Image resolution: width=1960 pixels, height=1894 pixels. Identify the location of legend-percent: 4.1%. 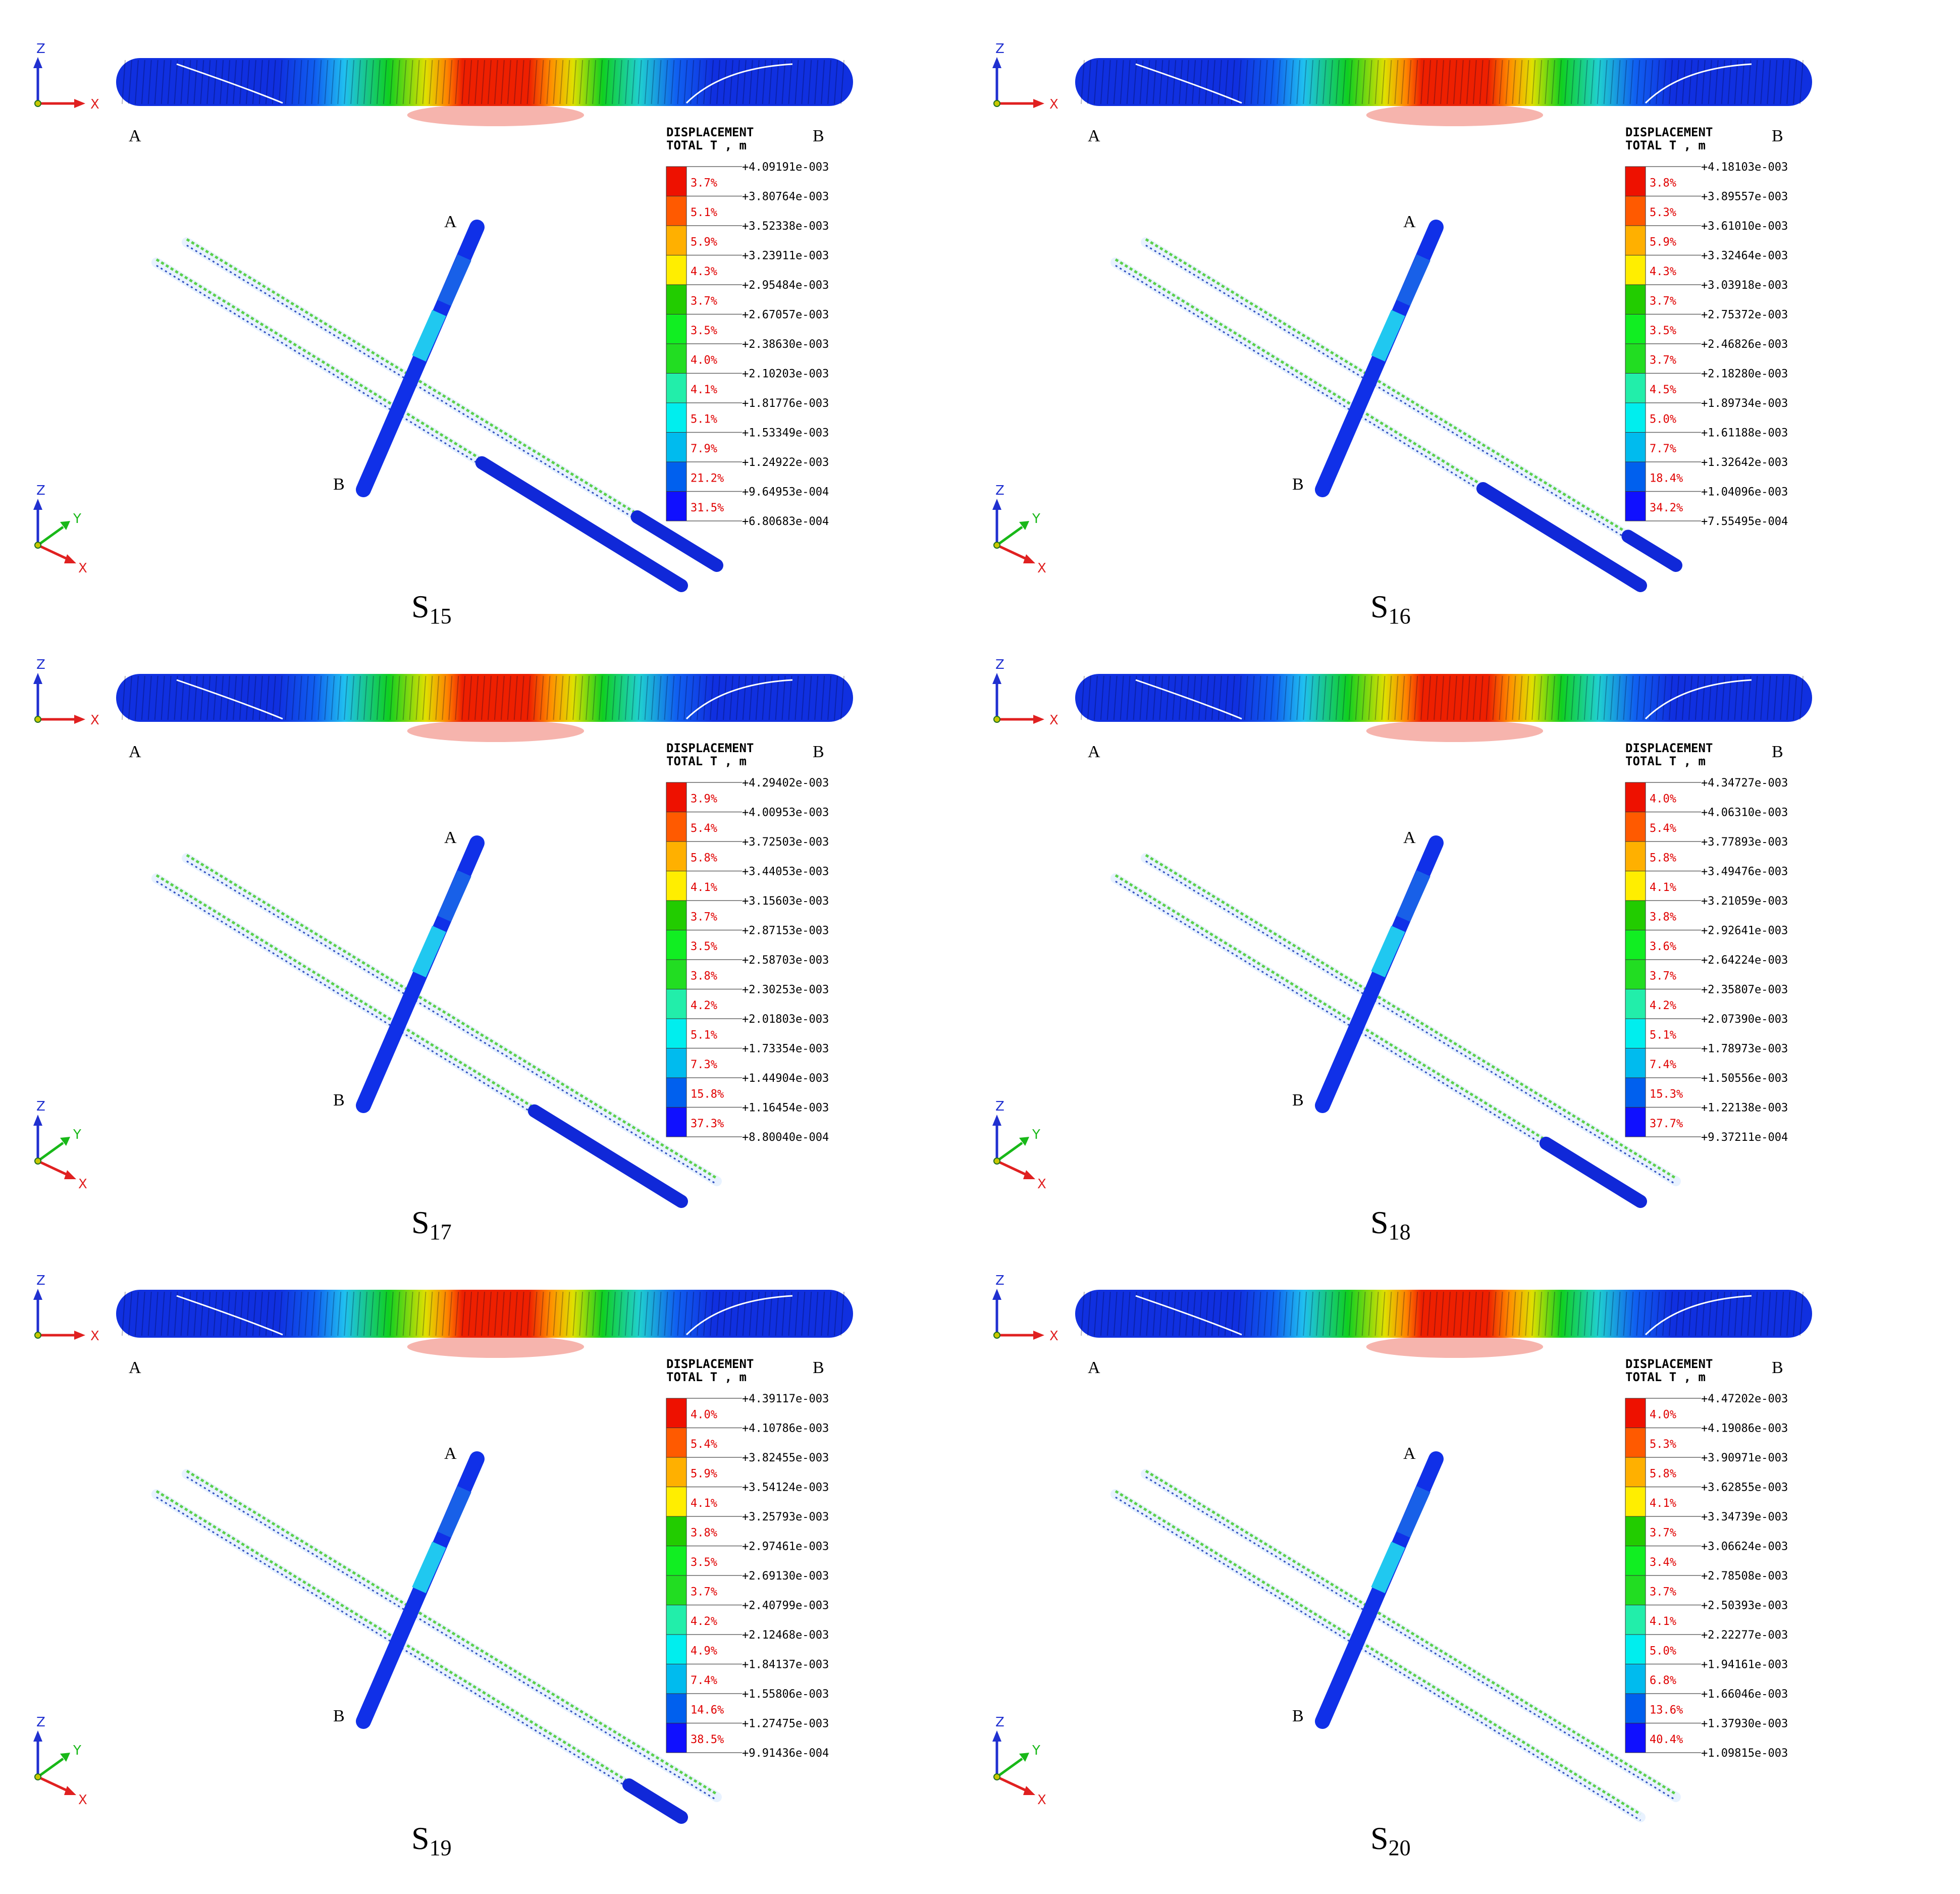
(1663, 1622).